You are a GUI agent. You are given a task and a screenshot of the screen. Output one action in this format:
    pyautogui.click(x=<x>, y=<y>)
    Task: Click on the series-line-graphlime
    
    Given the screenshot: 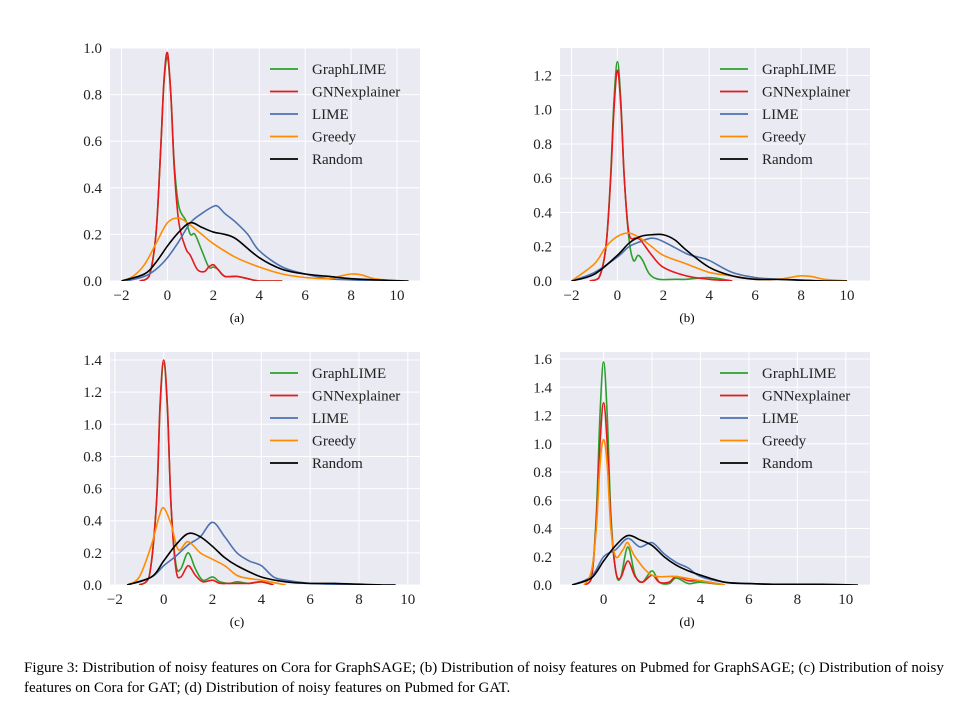 What is the action you would take?
    pyautogui.click(x=654, y=473)
    